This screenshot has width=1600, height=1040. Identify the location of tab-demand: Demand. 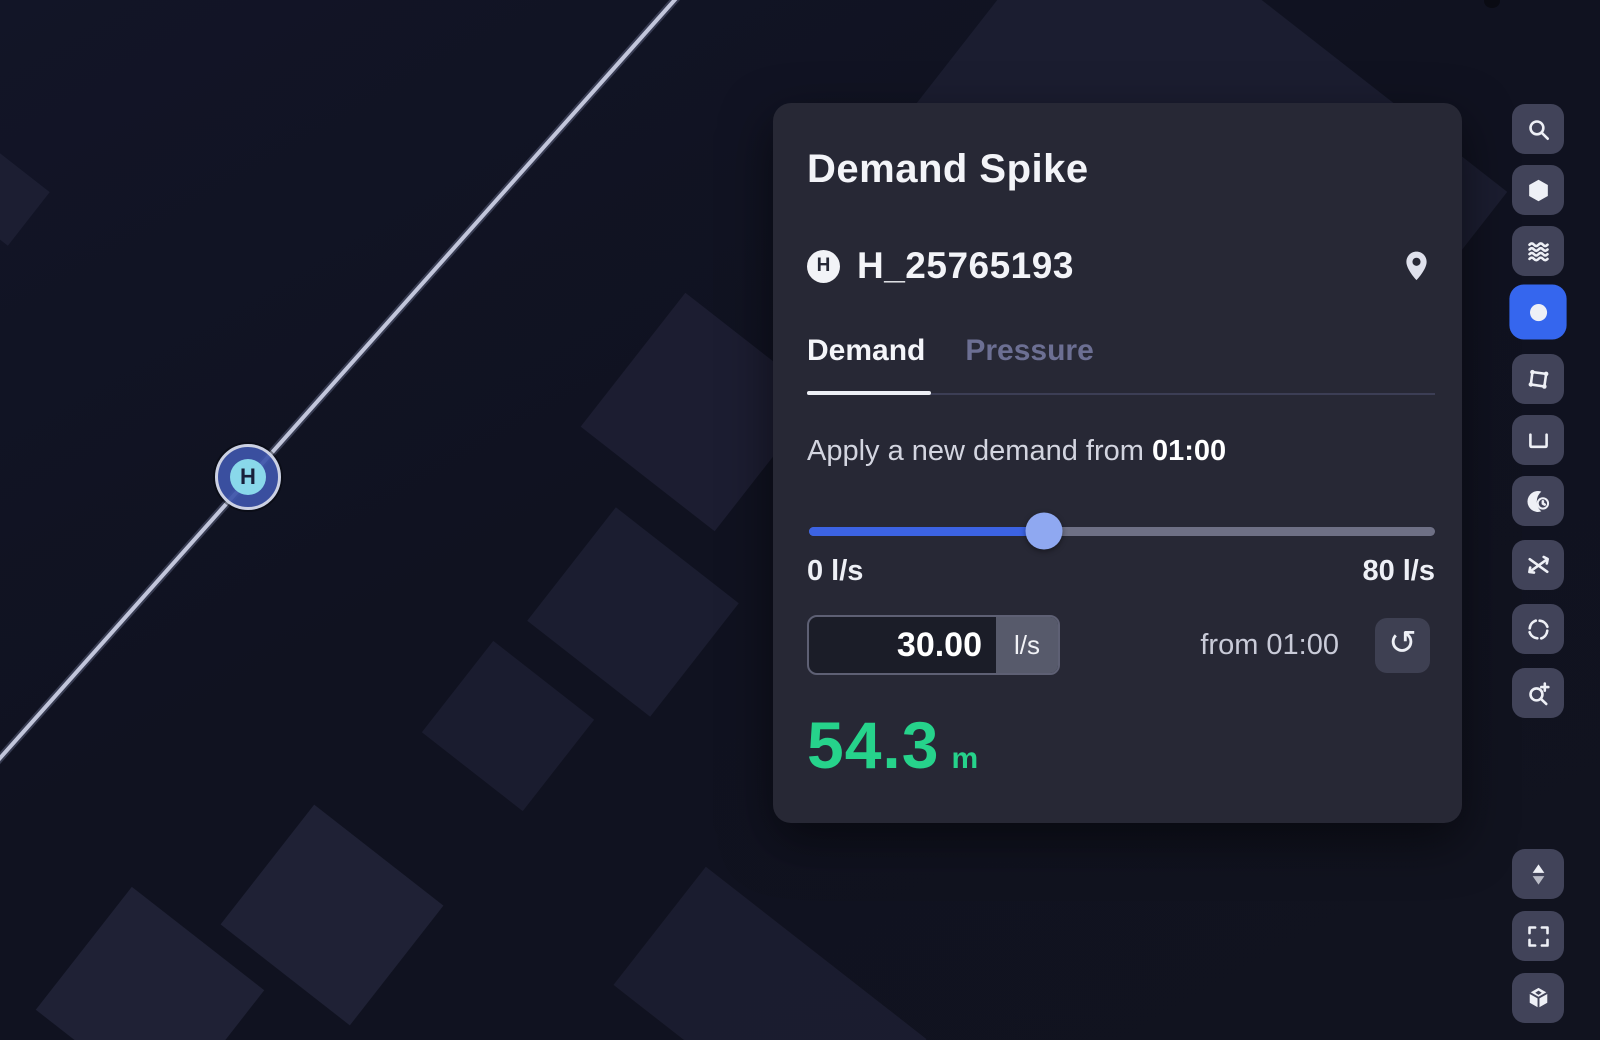
(866, 350).